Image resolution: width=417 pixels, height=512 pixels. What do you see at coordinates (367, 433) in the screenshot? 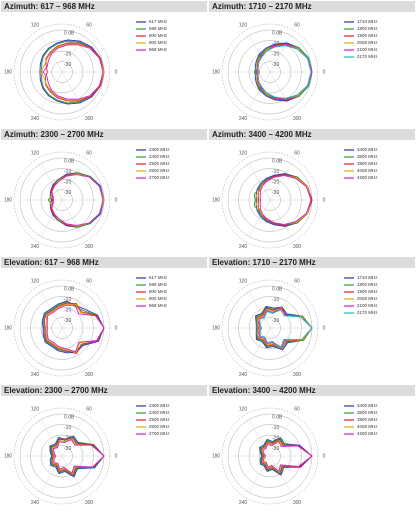
I see `legend-label: 4200 MHz` at bounding box center [367, 433].